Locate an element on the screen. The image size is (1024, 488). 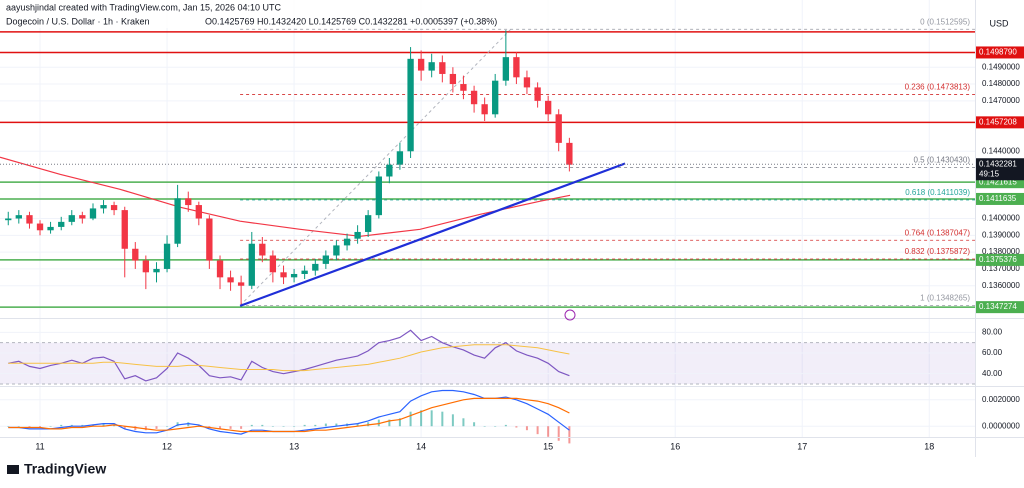
last-price-box is located at coordinates (1000, 169).